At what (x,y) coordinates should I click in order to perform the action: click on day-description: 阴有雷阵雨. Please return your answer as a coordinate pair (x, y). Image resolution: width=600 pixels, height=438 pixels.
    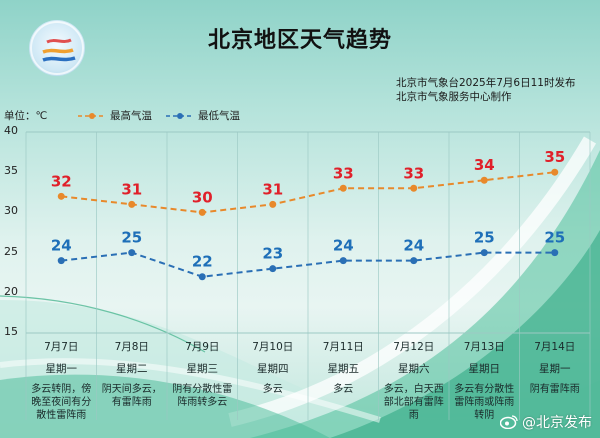
    Looking at the image, I should click on (554, 389).